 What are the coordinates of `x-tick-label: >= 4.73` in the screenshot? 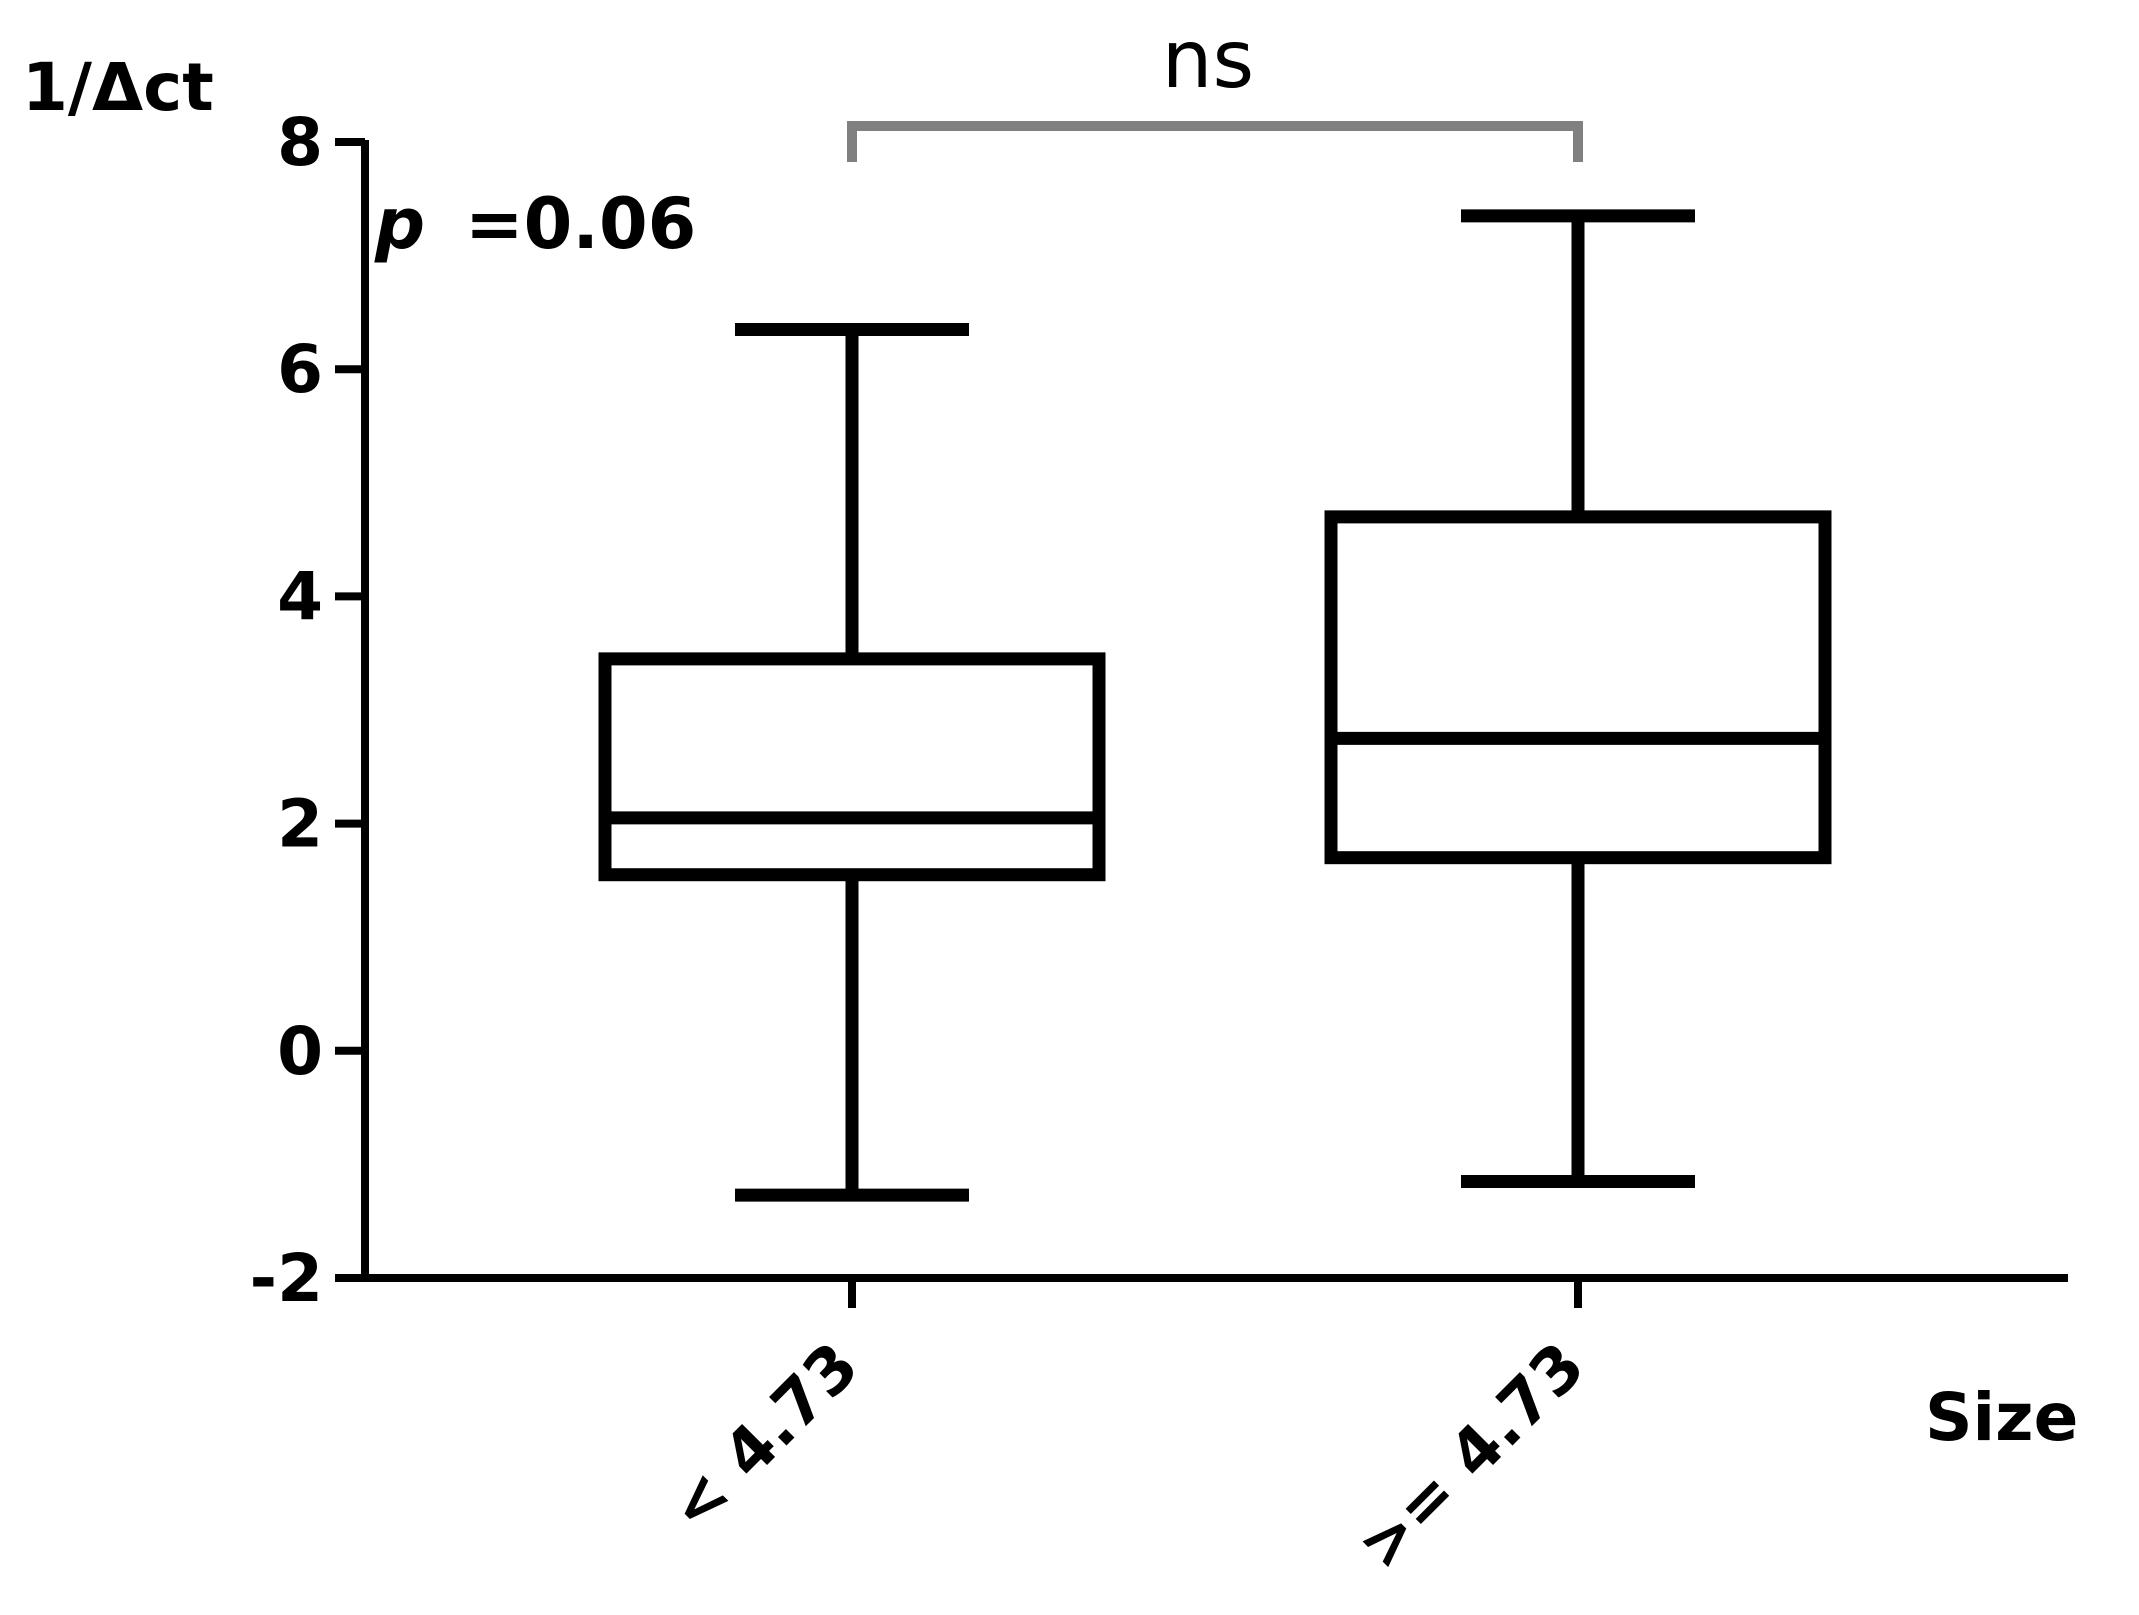 It's located at (1472, 1457).